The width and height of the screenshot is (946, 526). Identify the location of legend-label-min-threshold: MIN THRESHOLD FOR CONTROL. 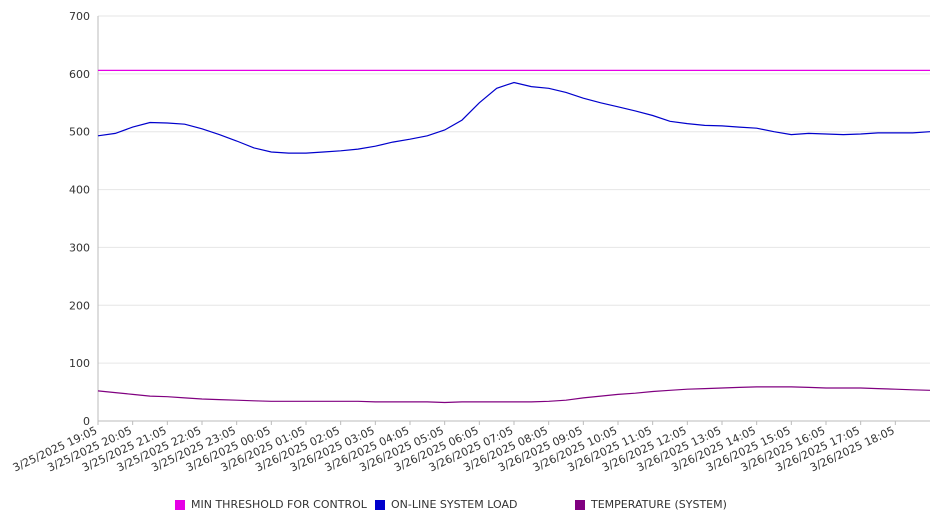
(279, 504).